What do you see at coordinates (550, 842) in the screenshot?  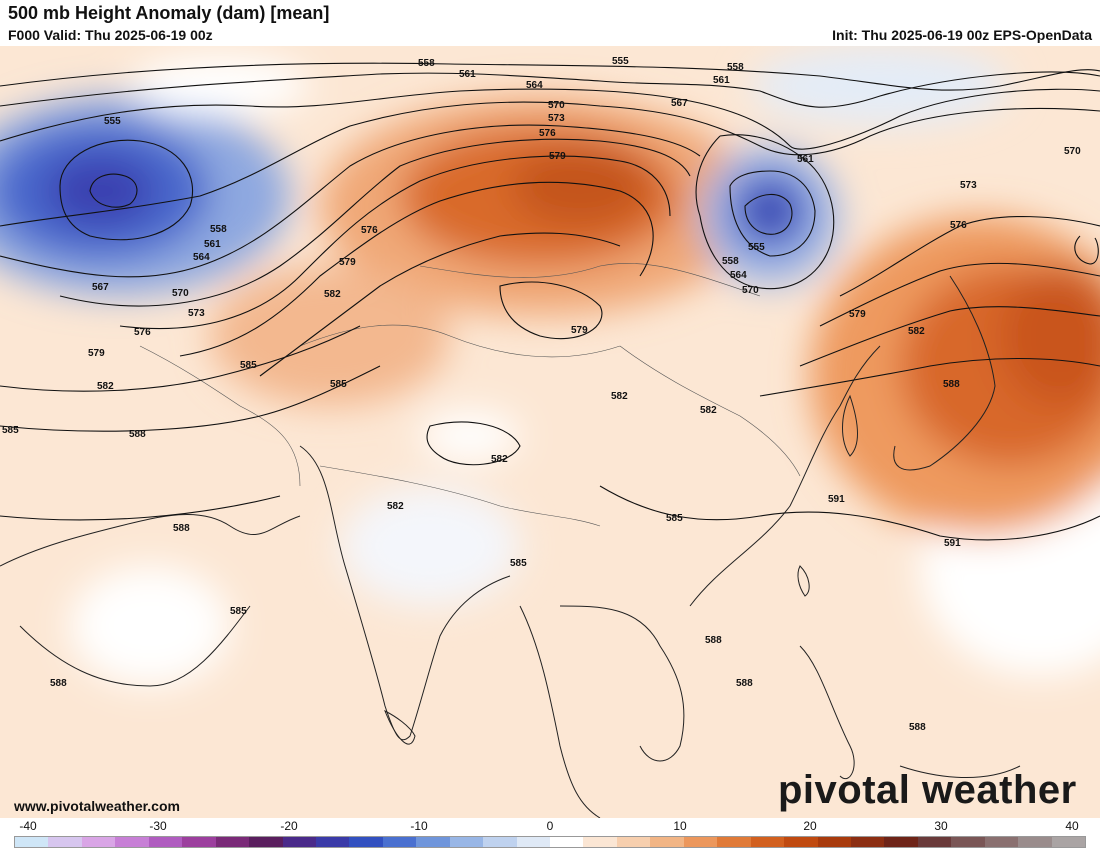 I see `colorbar-strip` at bounding box center [550, 842].